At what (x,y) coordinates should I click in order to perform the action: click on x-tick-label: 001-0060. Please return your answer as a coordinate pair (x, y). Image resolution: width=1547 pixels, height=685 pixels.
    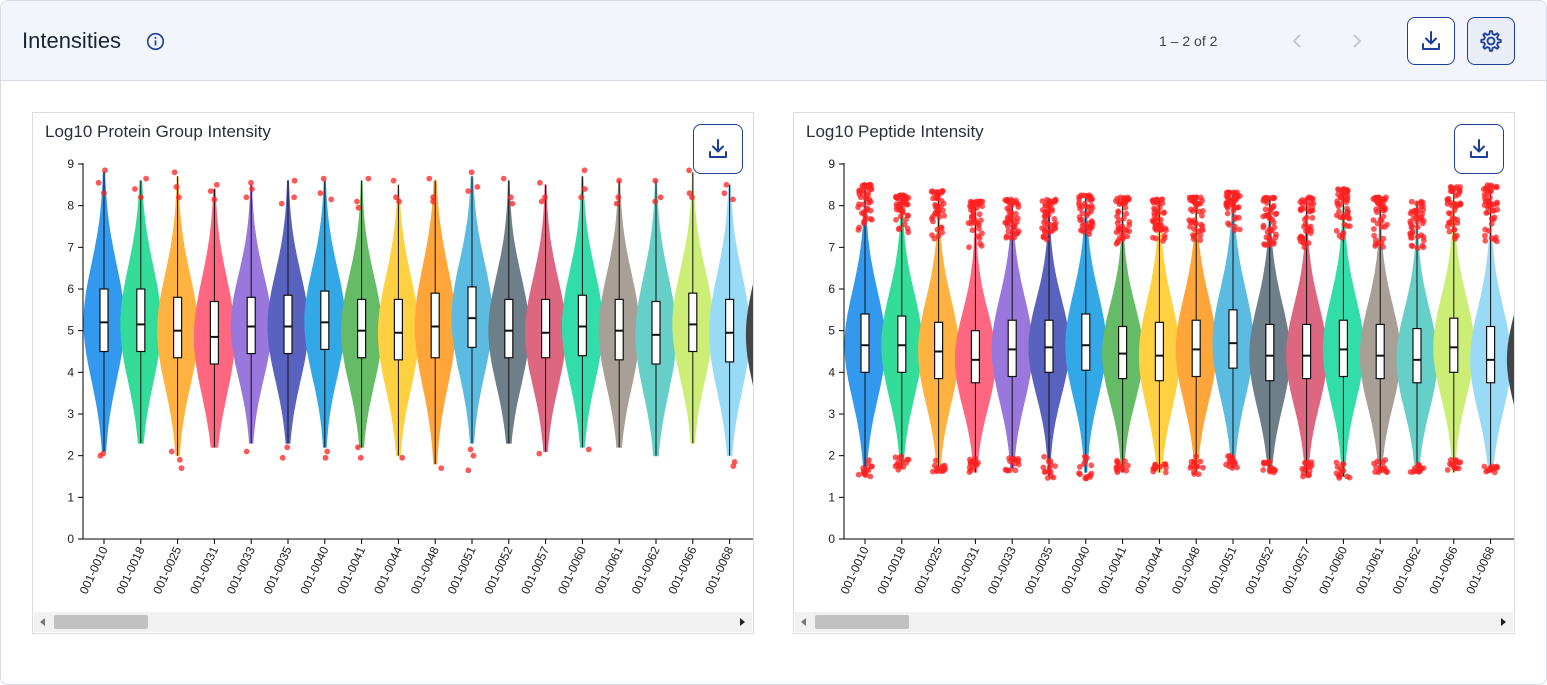
    Looking at the image, I should click on (1333, 570).